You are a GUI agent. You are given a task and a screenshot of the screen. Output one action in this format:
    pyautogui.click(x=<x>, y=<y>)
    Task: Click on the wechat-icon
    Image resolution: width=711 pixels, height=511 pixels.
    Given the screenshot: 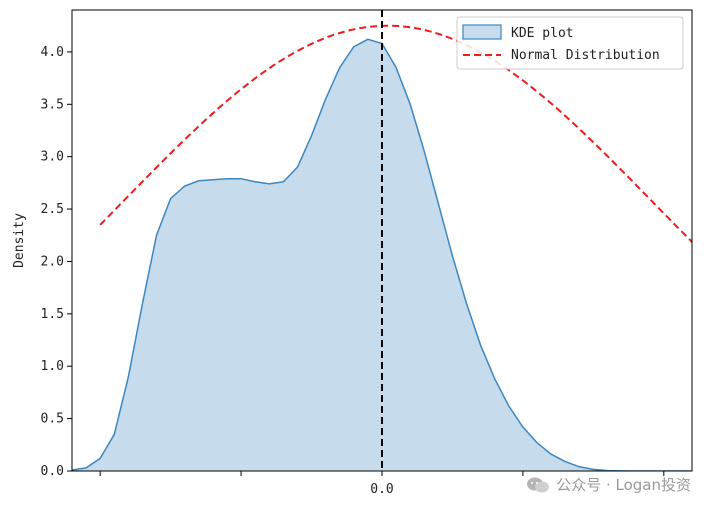 What is the action you would take?
    pyautogui.click(x=538, y=484)
    